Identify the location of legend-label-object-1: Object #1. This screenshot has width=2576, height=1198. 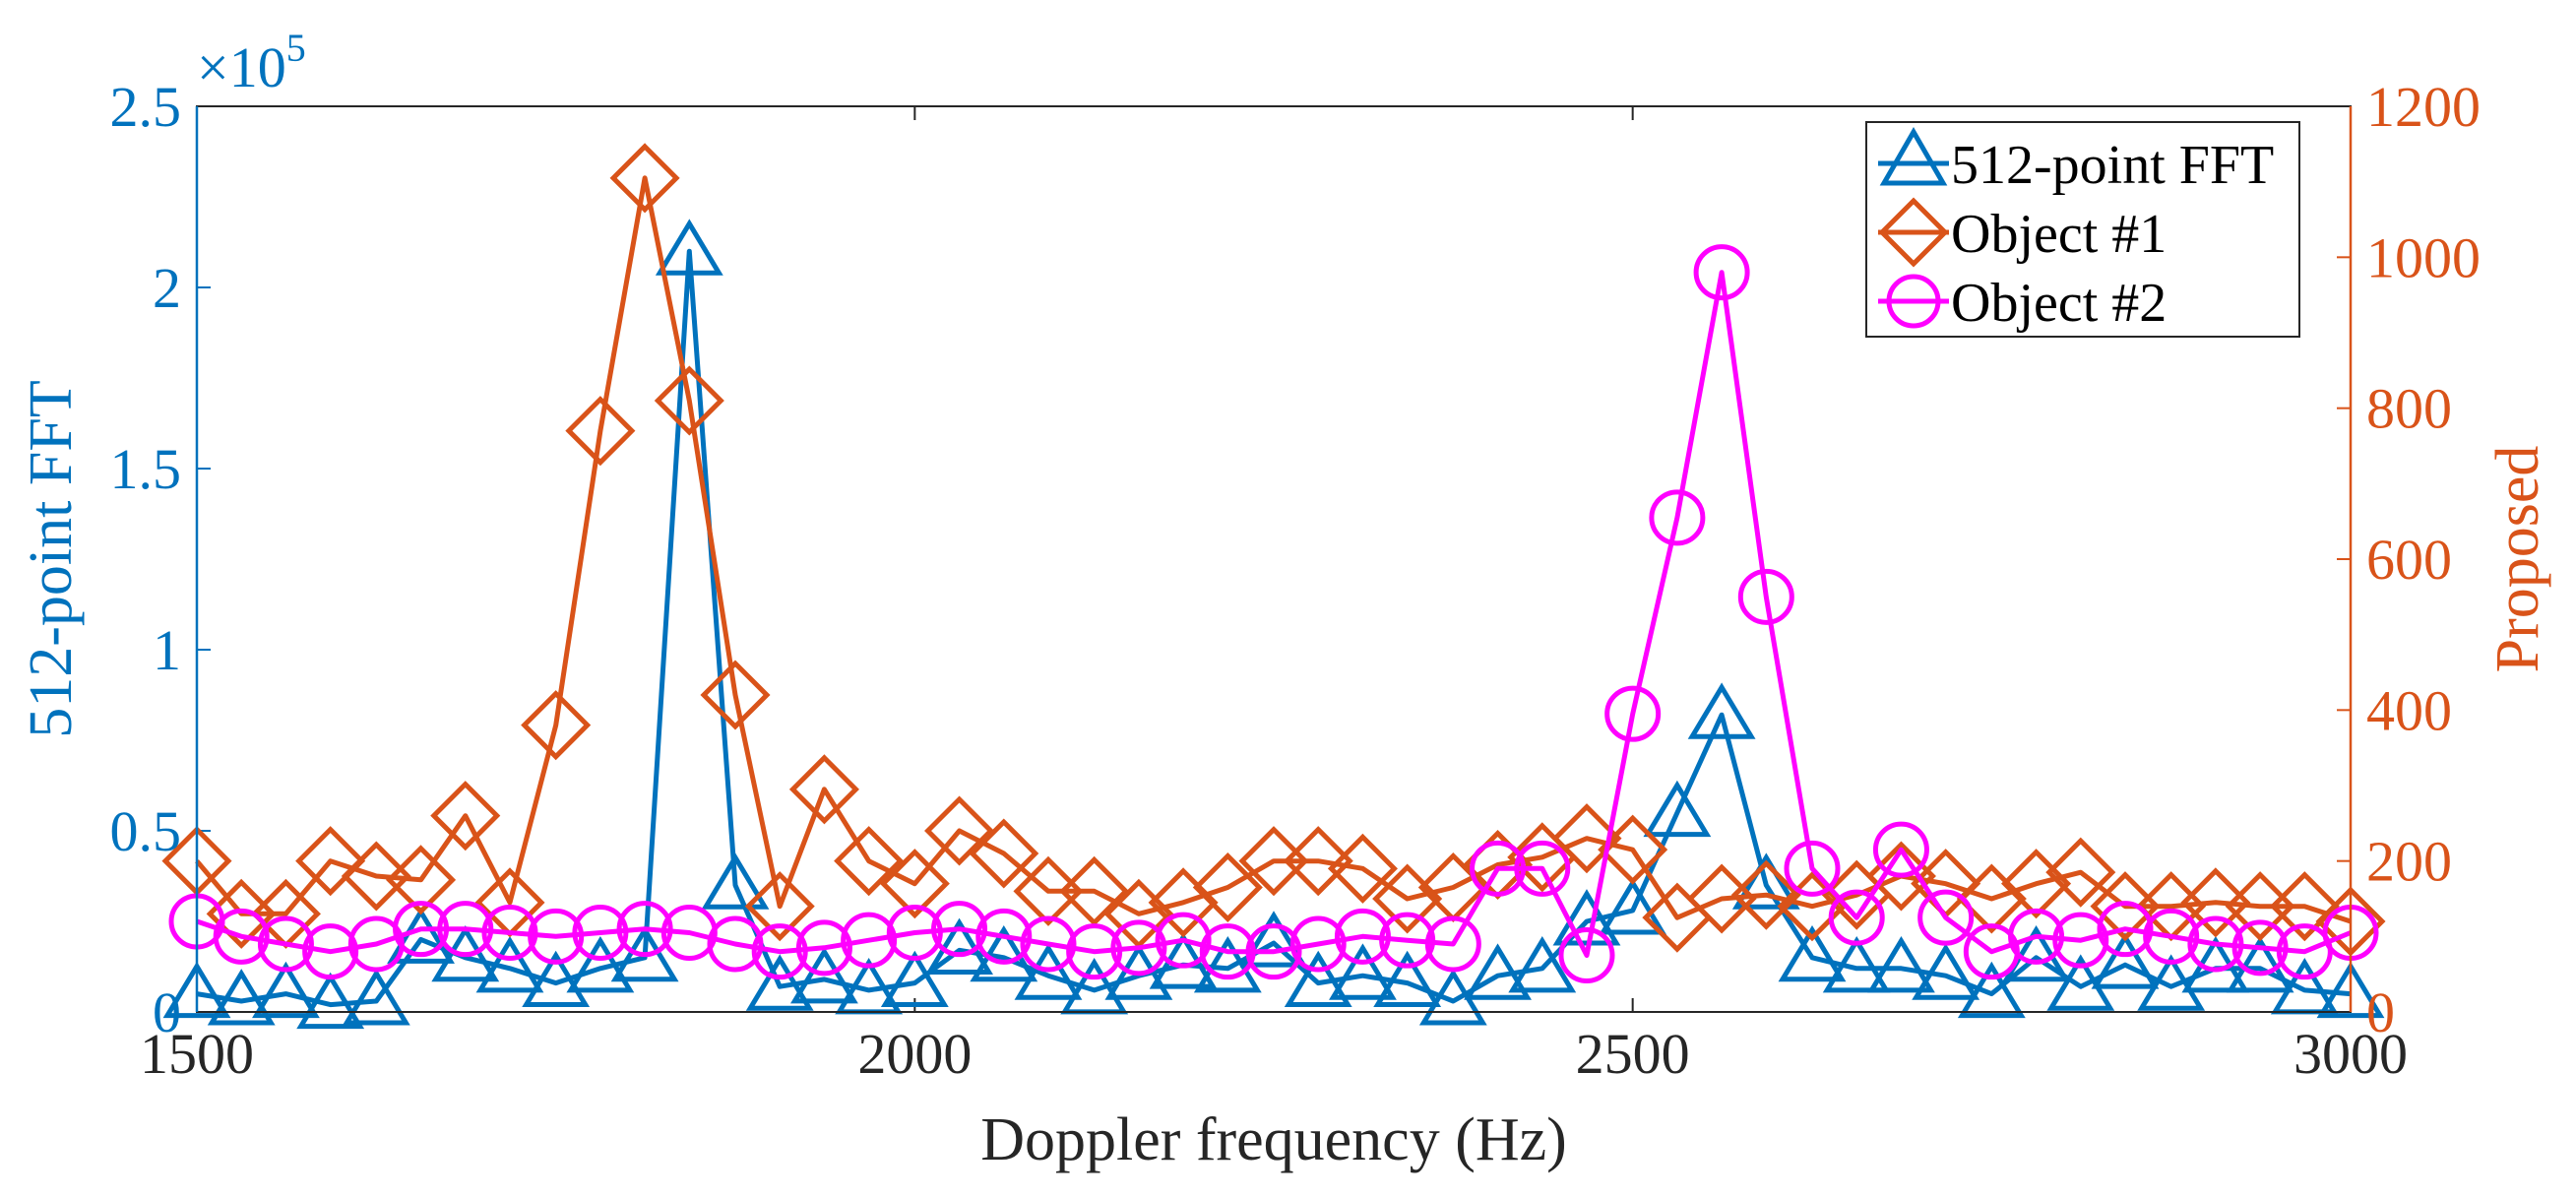
(2059, 234).